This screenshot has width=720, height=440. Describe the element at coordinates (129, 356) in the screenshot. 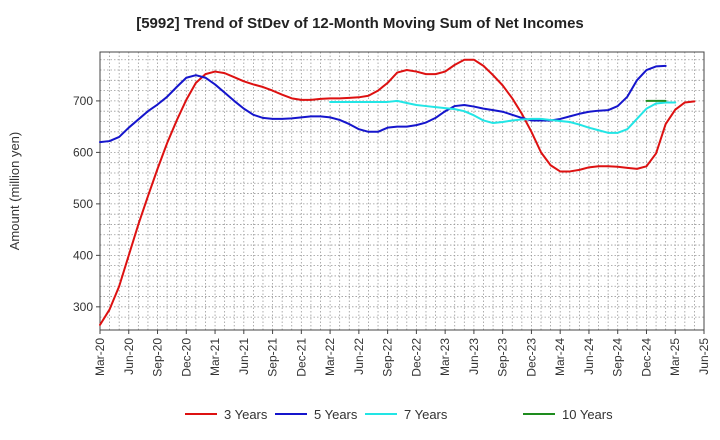

I see `x-tick-label: Jun-20` at that location.